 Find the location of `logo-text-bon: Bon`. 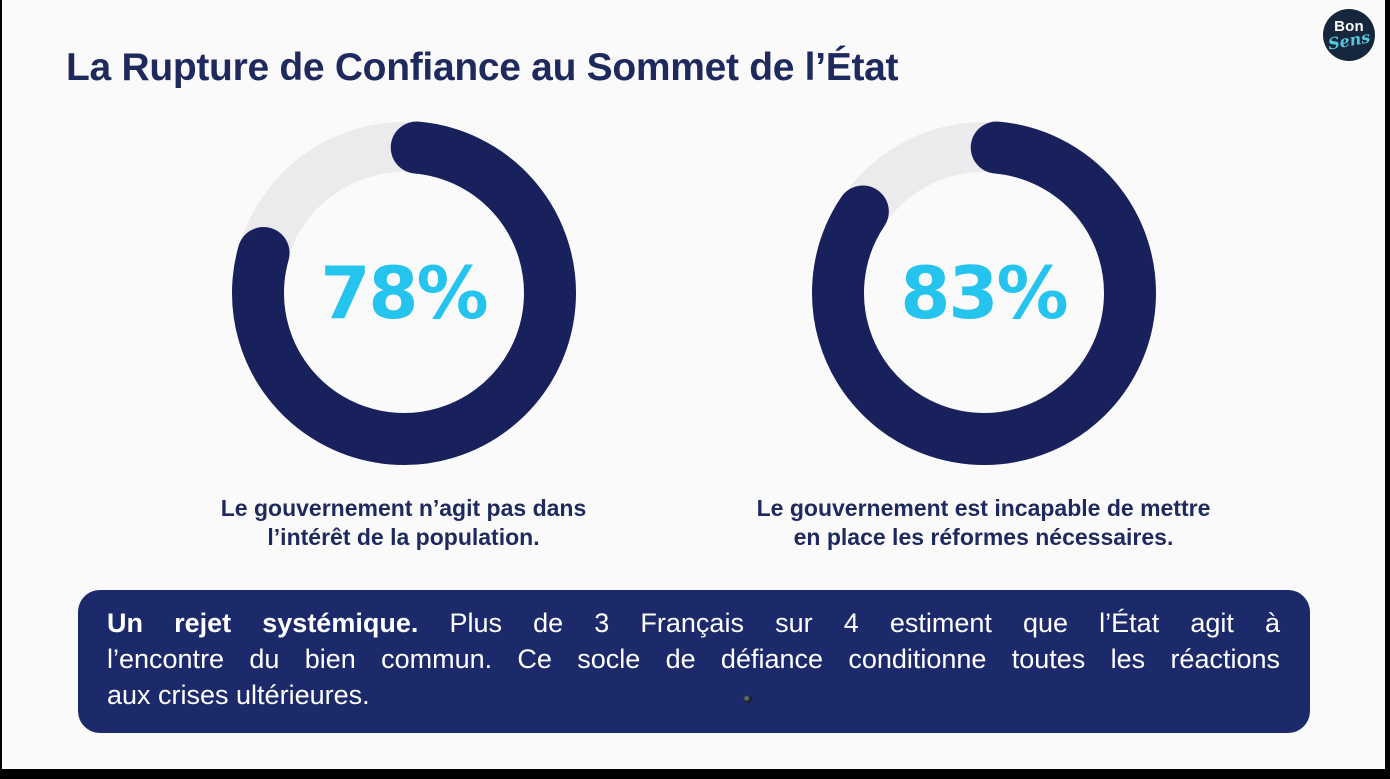

logo-text-bon: Bon is located at coordinates (1349, 26).